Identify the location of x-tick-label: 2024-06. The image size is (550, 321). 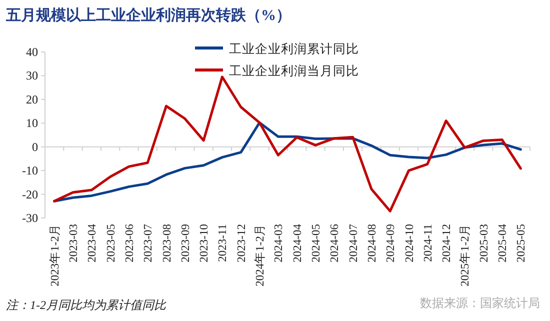
(335, 243).